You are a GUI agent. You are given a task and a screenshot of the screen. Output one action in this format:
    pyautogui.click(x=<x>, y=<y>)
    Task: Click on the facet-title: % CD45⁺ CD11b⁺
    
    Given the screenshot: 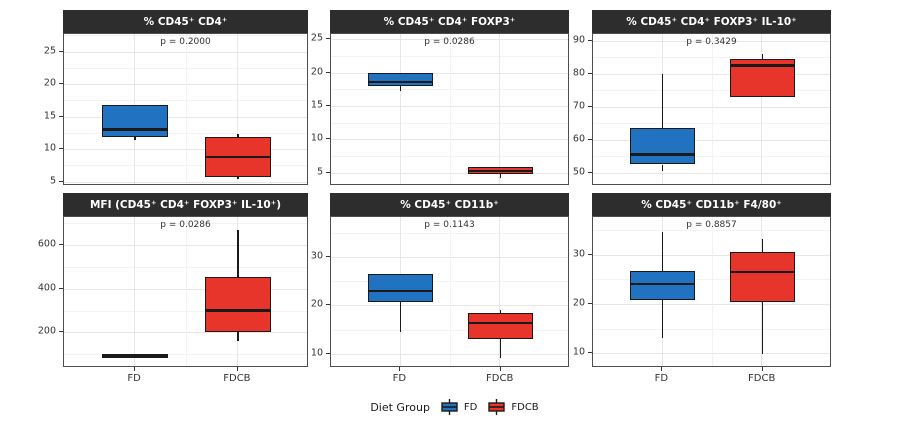 What is the action you would take?
    pyautogui.click(x=449, y=204)
    